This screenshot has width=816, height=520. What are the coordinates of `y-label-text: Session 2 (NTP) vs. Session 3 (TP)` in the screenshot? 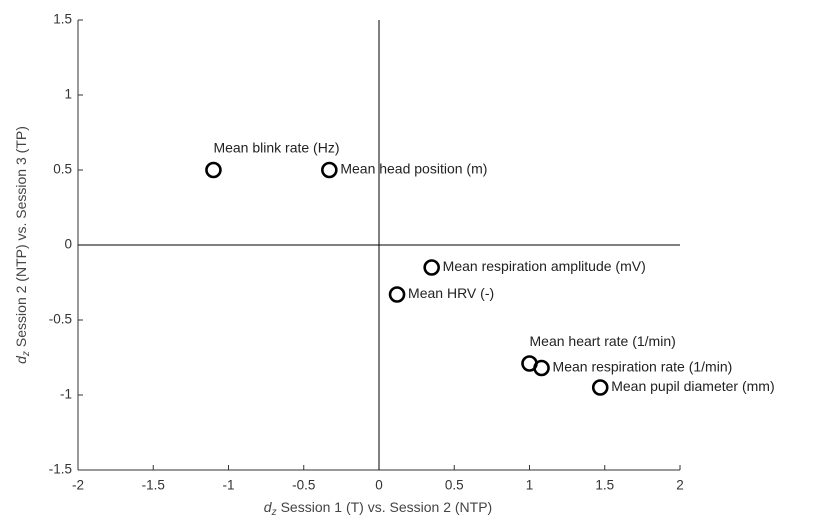 It's located at (21, 236).